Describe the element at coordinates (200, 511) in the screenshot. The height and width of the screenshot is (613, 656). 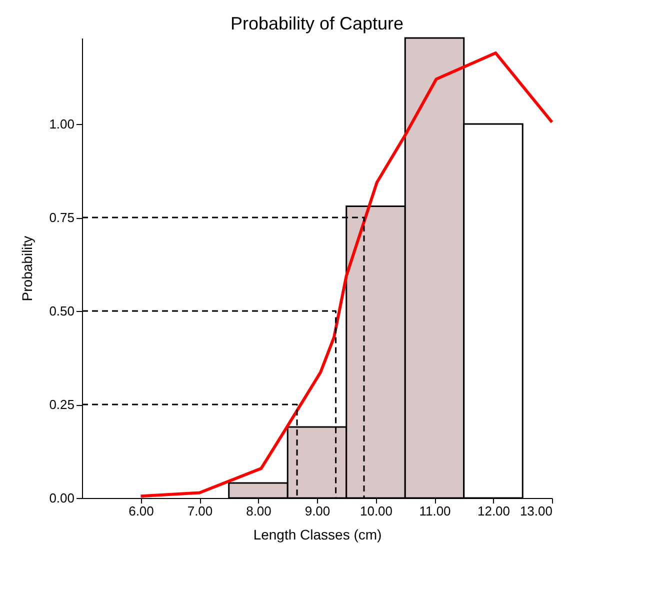
I see `x-tick-label: 7.00` at that location.